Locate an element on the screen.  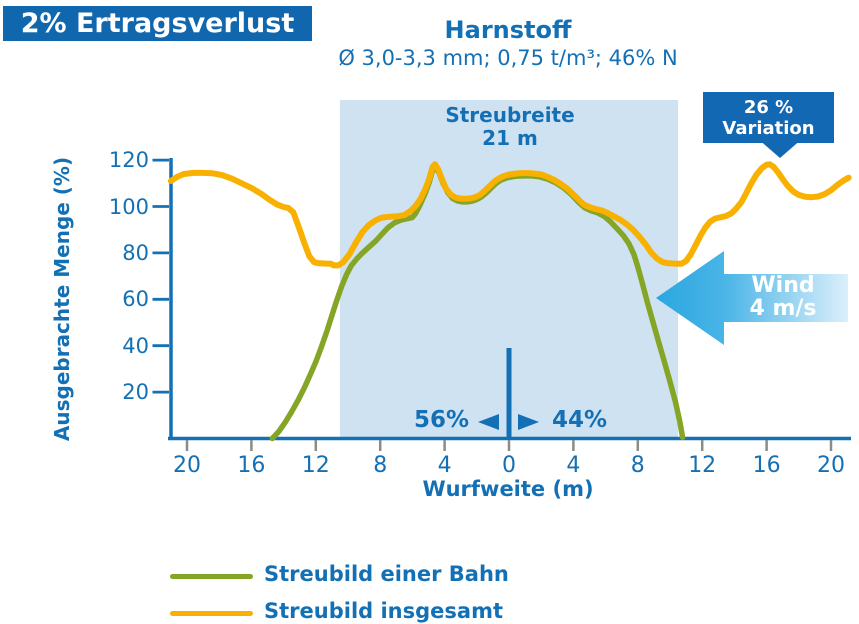
variation-callout: 26 % Variation is located at coordinates (768, 125).